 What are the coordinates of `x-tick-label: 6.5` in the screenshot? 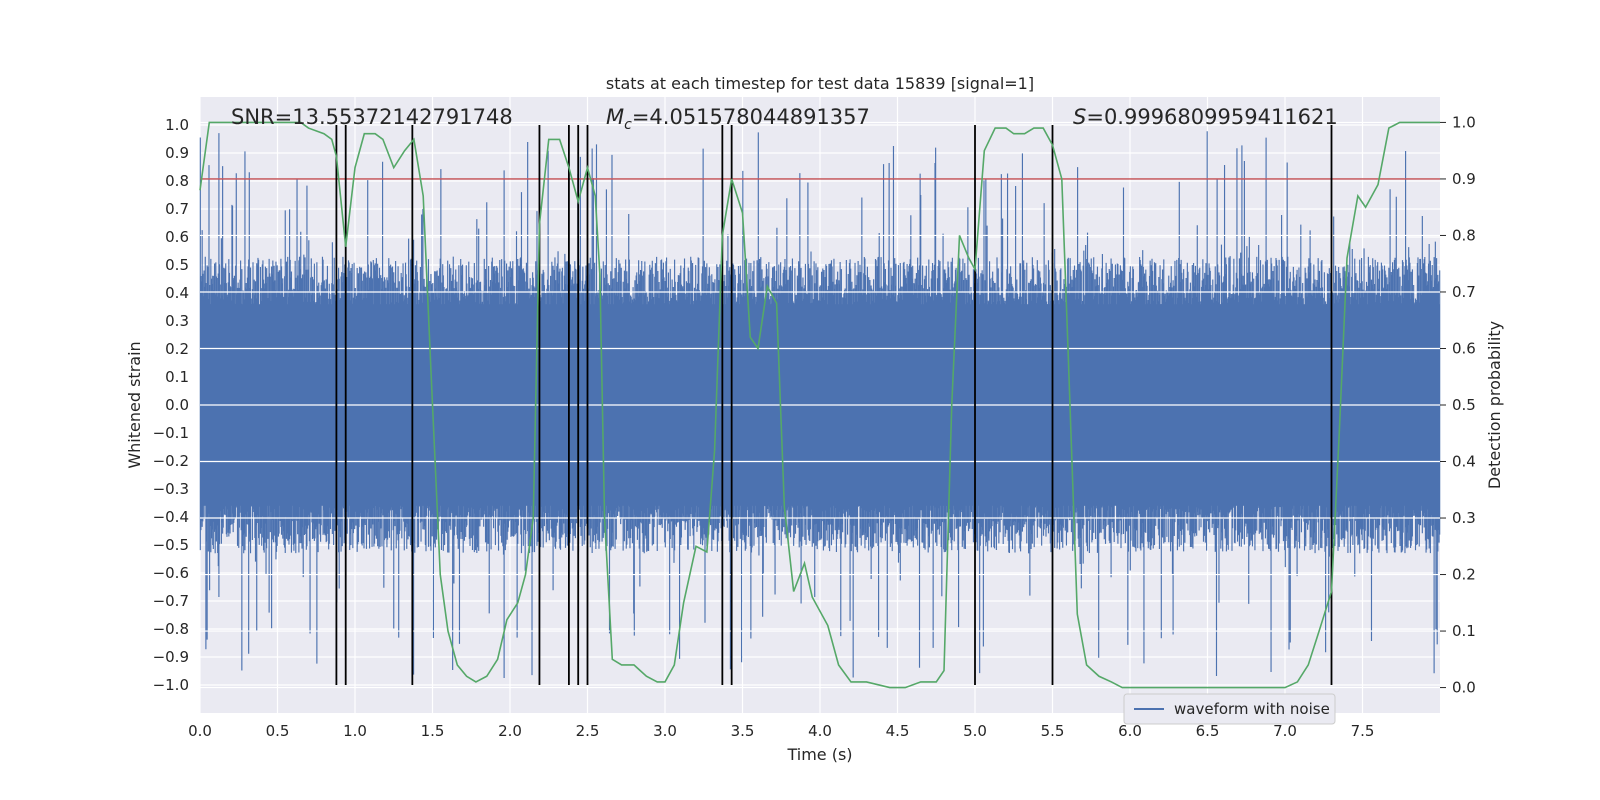 It's located at (1208, 731).